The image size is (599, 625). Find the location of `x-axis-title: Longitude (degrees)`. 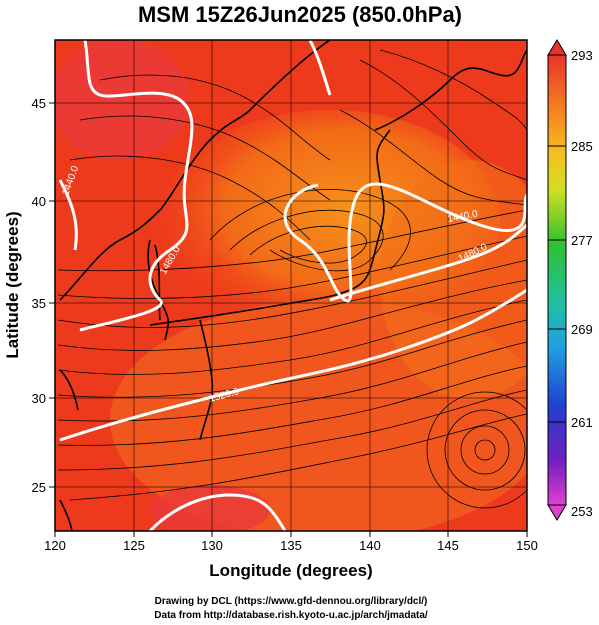

x-axis-title: Longitude (degrees) is located at coordinates (290, 570).